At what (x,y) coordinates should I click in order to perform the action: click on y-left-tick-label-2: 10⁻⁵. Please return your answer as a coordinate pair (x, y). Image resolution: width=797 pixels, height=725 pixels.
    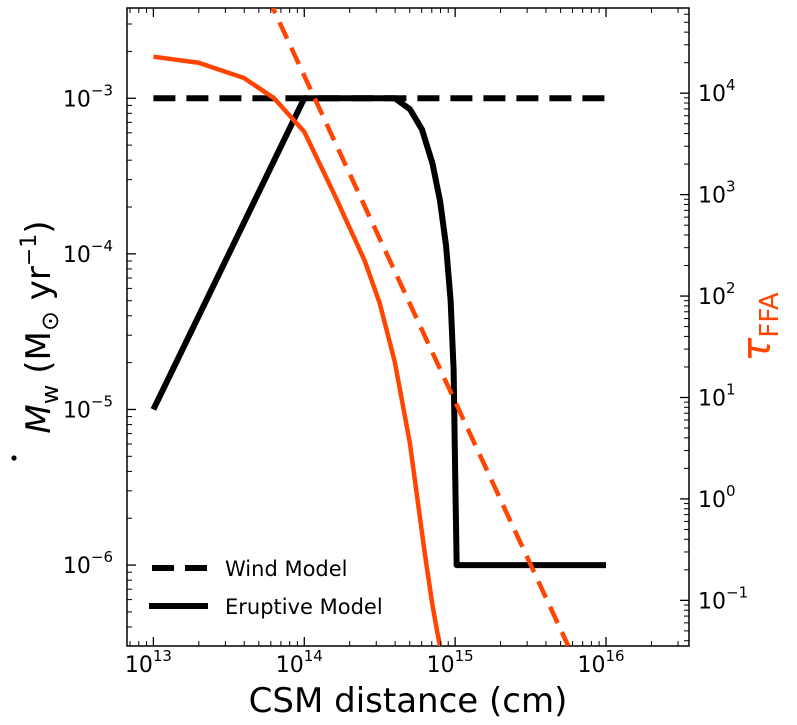
    Looking at the image, I should click on (88, 407).